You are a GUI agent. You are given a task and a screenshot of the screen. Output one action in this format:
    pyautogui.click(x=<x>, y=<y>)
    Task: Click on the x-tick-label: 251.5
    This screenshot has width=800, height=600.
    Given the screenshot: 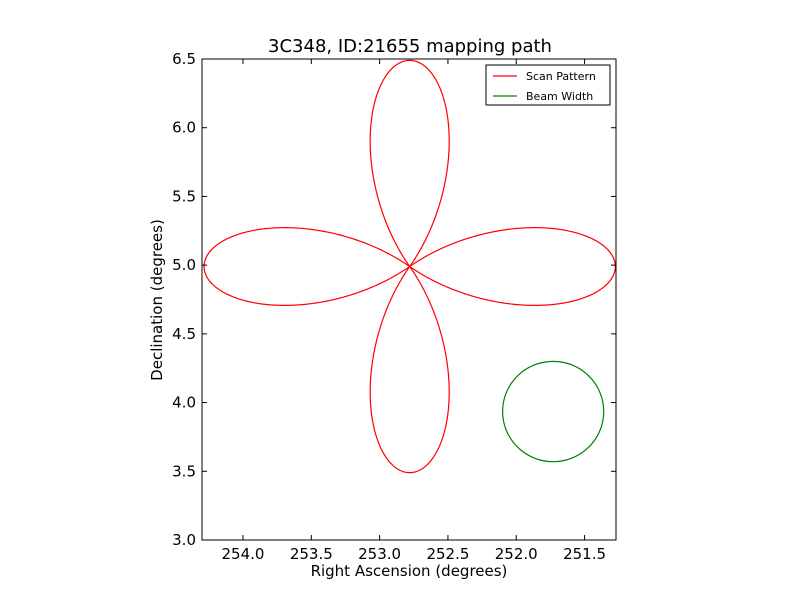 What is the action you would take?
    pyautogui.click(x=584, y=554)
    